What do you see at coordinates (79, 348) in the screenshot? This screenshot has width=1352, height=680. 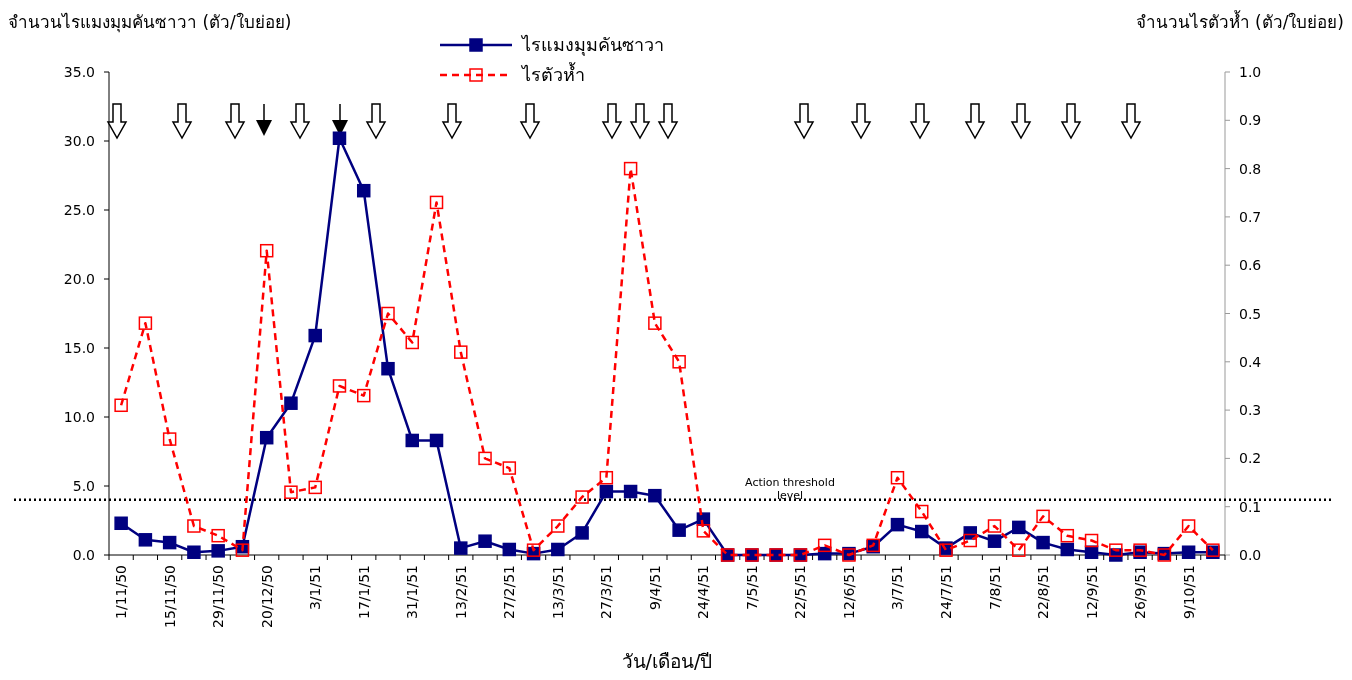 I see `y-tick-label: 15.0` at bounding box center [79, 348].